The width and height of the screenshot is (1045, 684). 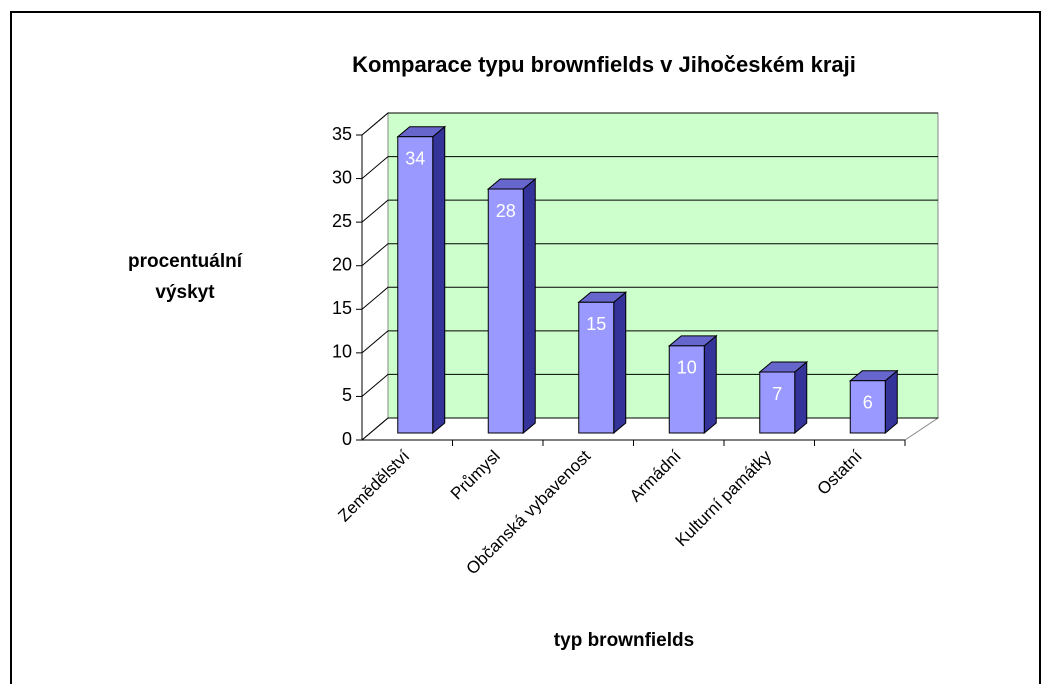 I want to click on data-label: 10, so click(x=687, y=368).